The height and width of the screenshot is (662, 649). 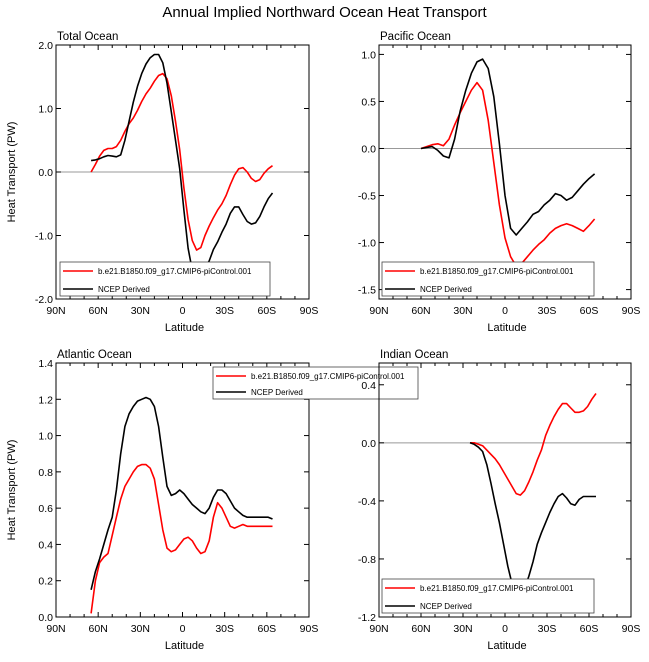 What do you see at coordinates (45, 46) in the screenshot?
I see `y-tick-label: 2.0` at bounding box center [45, 46].